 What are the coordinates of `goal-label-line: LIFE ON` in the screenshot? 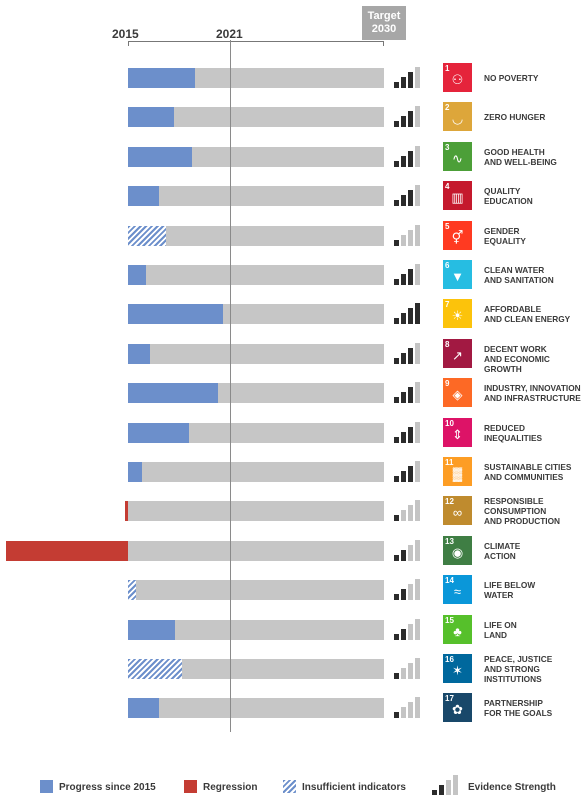 It's located at (500, 624).